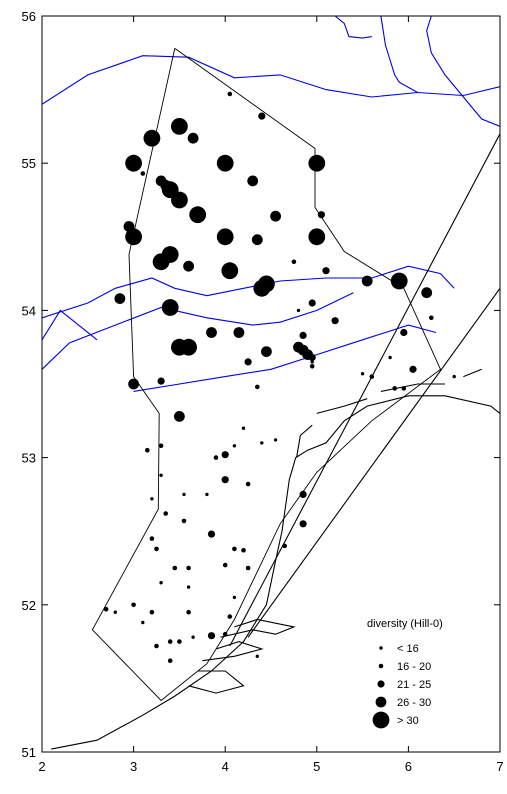 This screenshot has width=507, height=794. I want to click on x-tick-label: 2, so click(41, 766).